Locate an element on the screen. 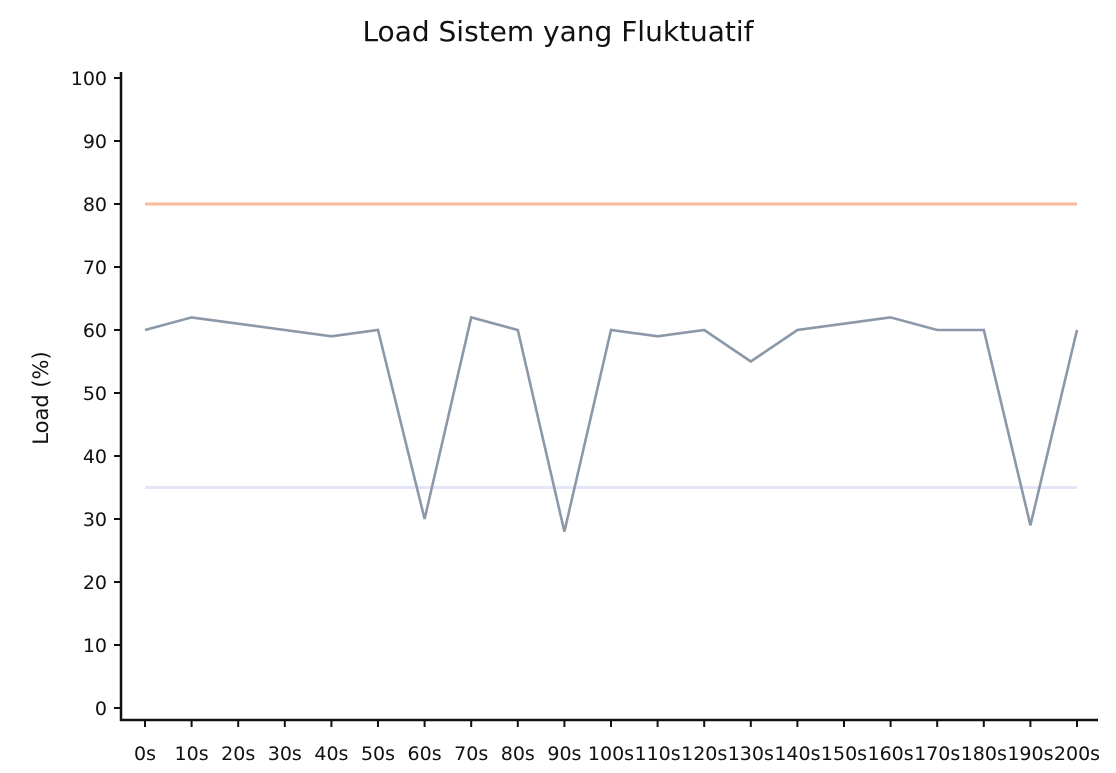 The image size is (1116, 773). y-tick-label: 80 is located at coordinates (95, 205).